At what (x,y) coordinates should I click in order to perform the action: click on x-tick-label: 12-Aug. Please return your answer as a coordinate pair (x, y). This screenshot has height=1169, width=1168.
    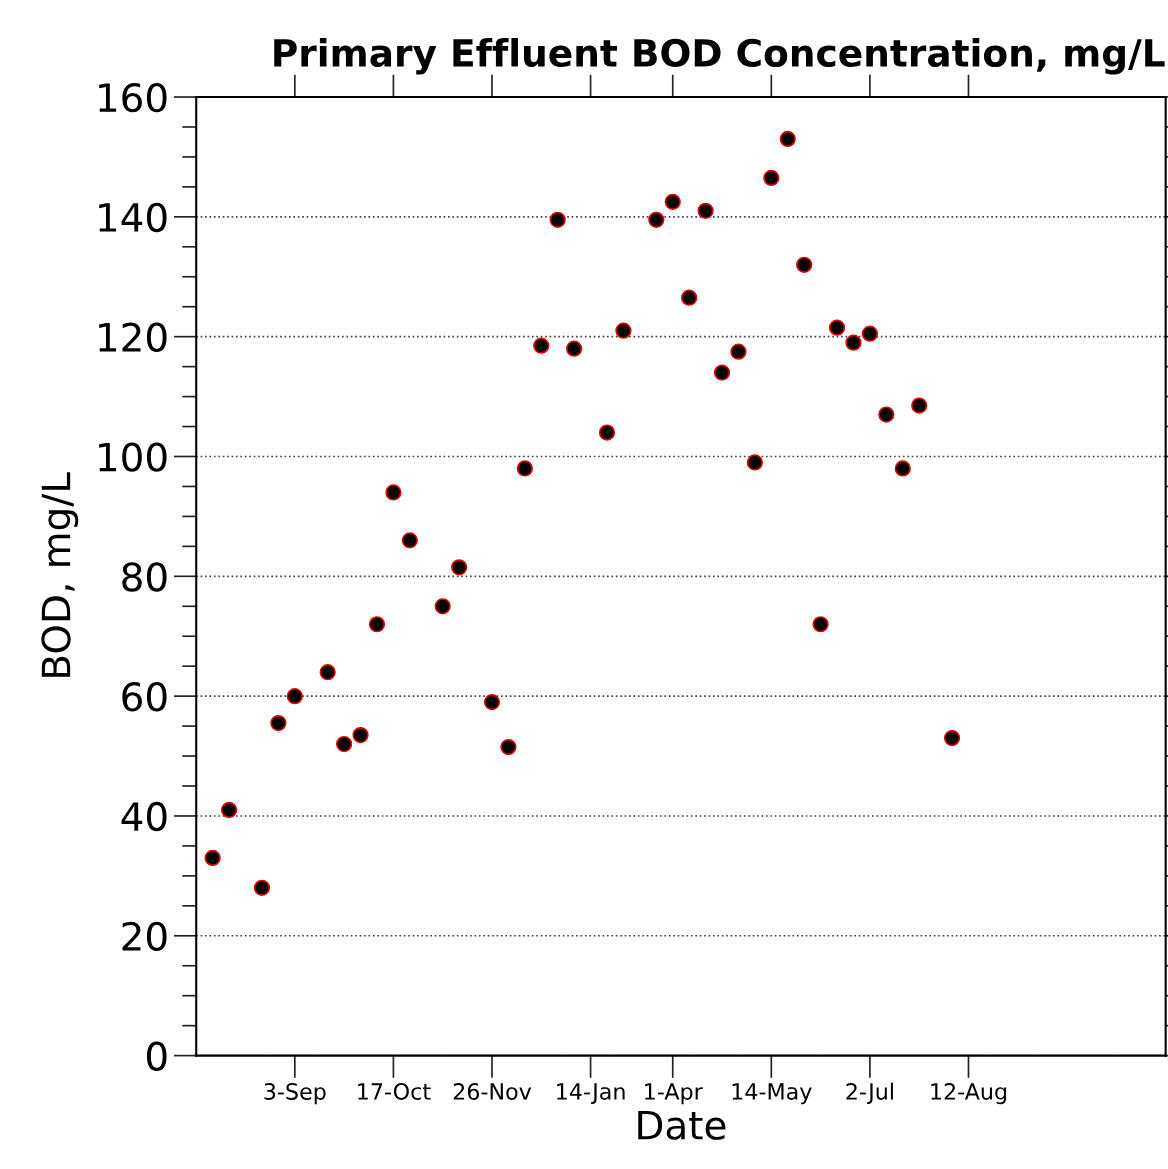
    Looking at the image, I should click on (969, 1094).